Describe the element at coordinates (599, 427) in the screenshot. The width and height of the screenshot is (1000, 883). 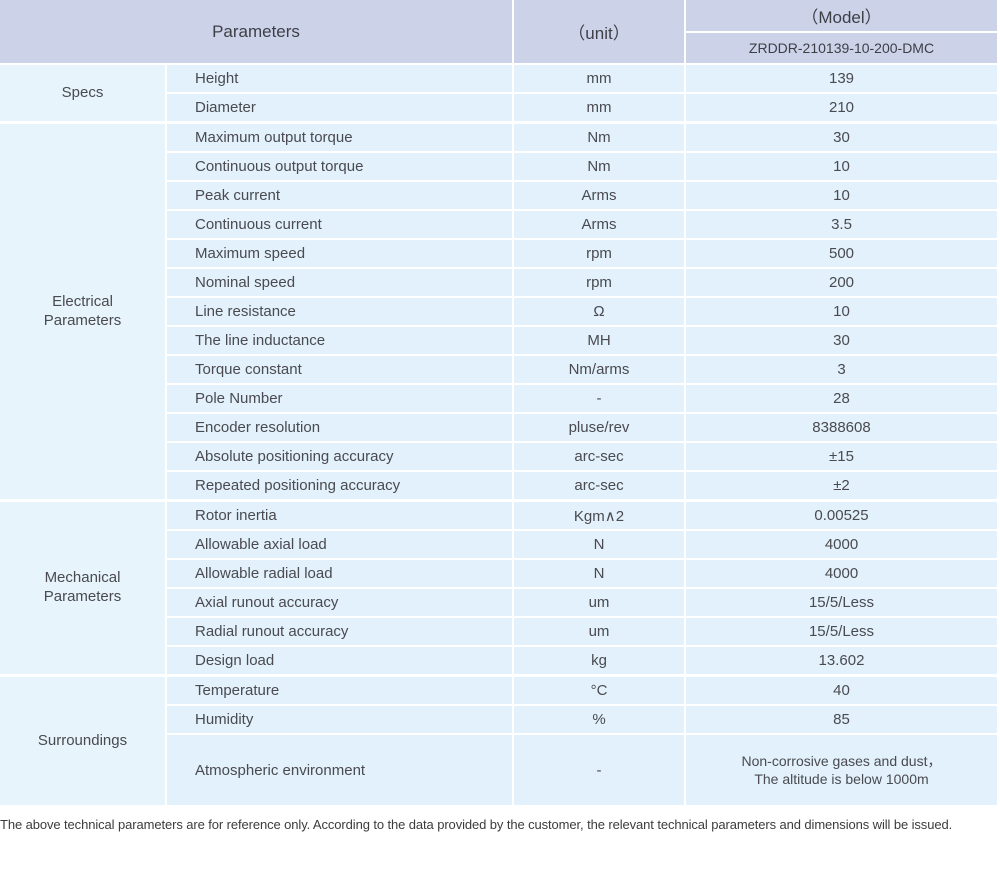
I see `unit-cell: pluse/rev` at that location.